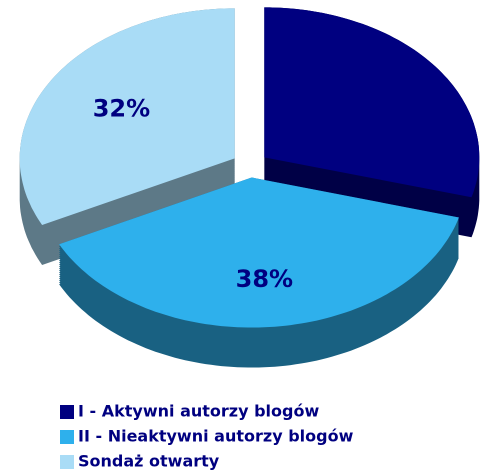  What do you see at coordinates (121, 108) in the screenshot?
I see `data-label: 32%` at bounding box center [121, 108].